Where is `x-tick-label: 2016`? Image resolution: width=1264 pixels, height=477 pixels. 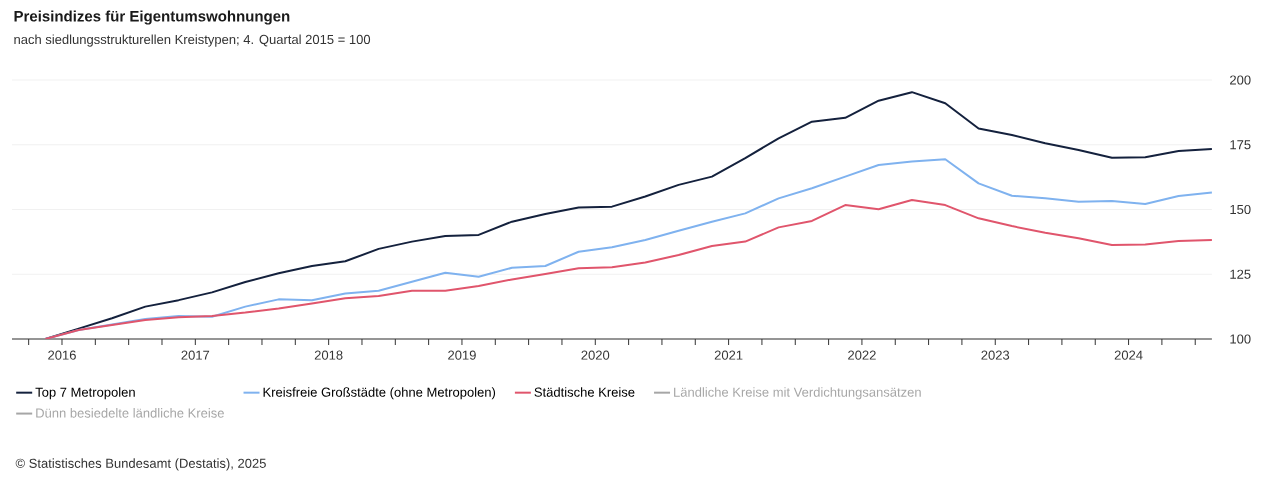 x-tick-label: 2016 is located at coordinates (62, 355).